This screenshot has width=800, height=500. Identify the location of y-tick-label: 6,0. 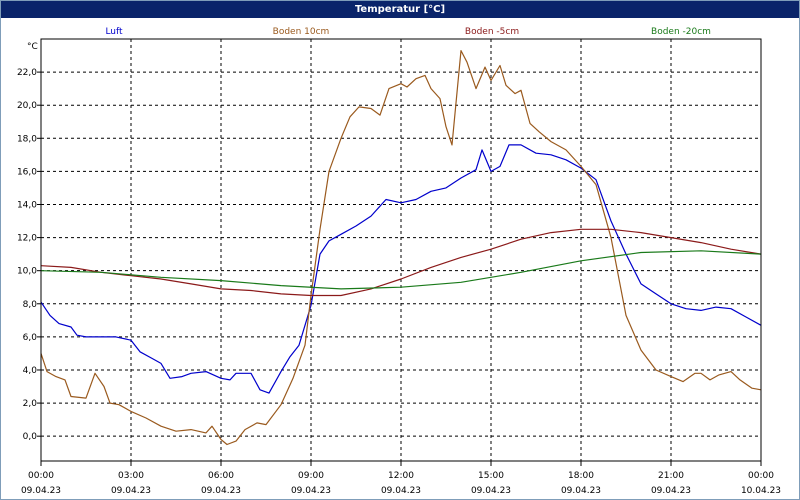
(30, 338).